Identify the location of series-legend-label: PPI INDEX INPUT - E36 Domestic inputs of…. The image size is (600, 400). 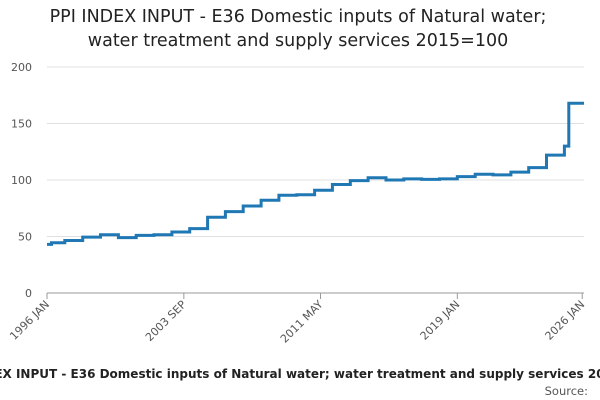
(300, 374).